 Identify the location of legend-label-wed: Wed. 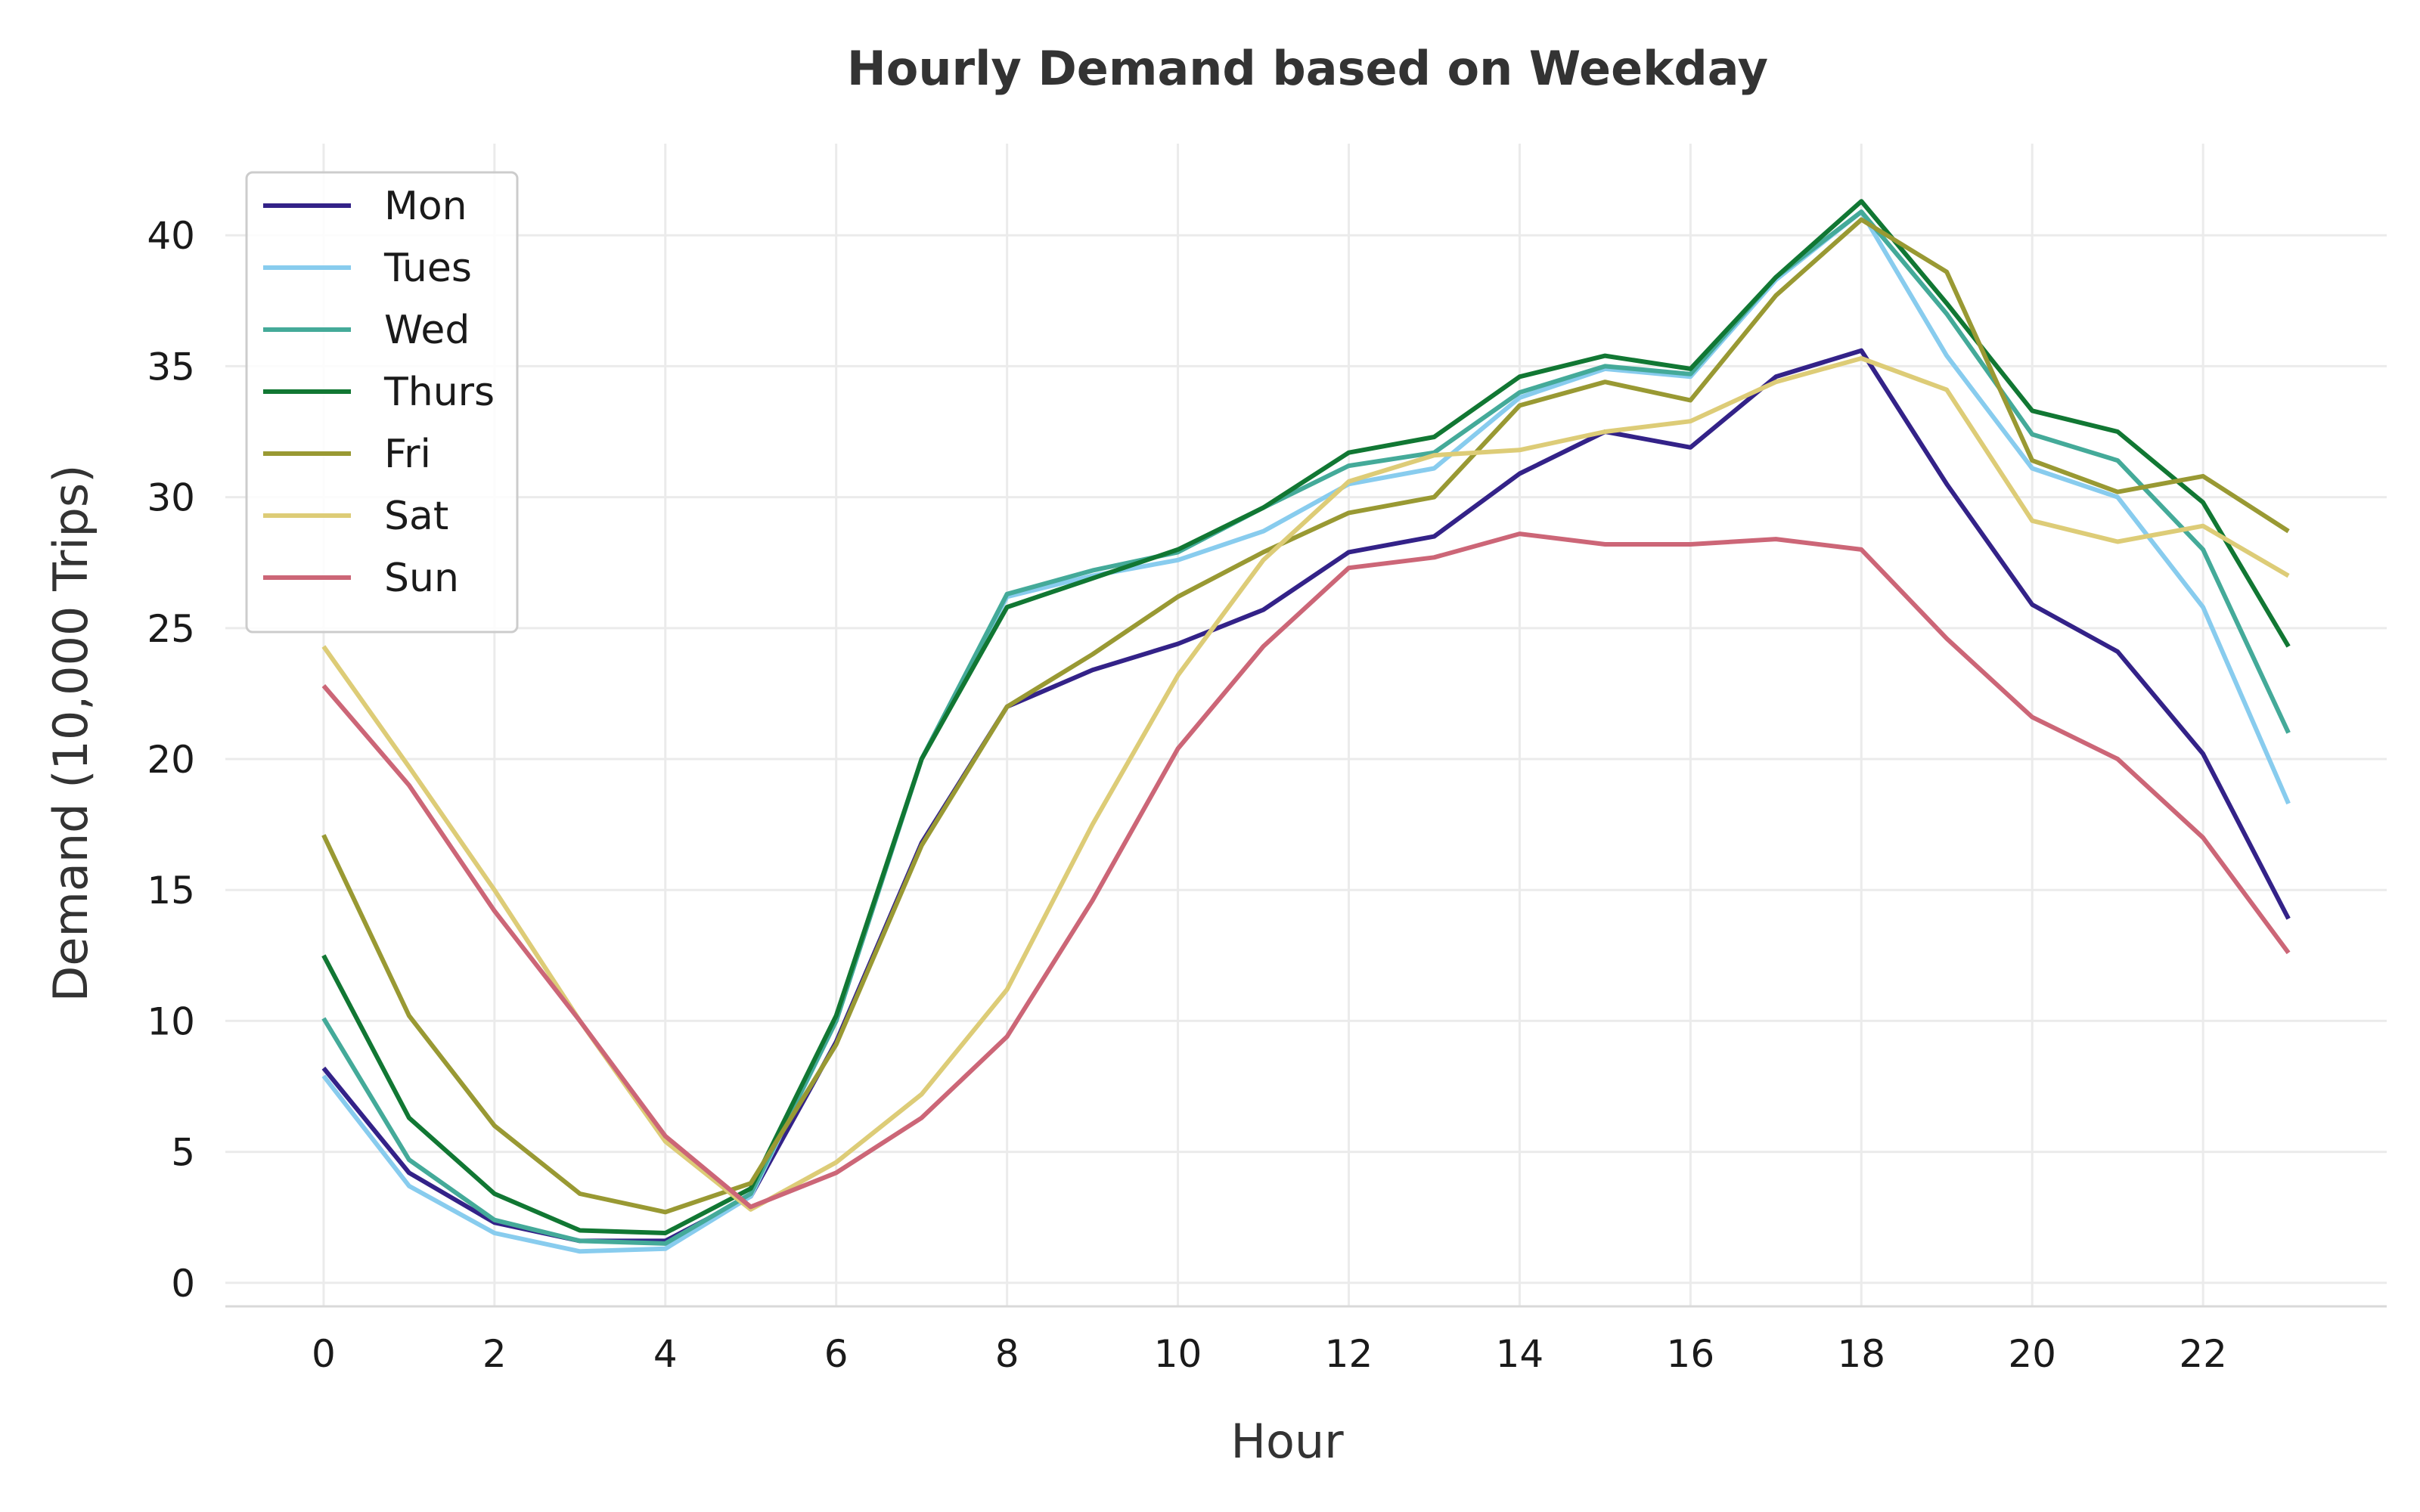
(427, 331).